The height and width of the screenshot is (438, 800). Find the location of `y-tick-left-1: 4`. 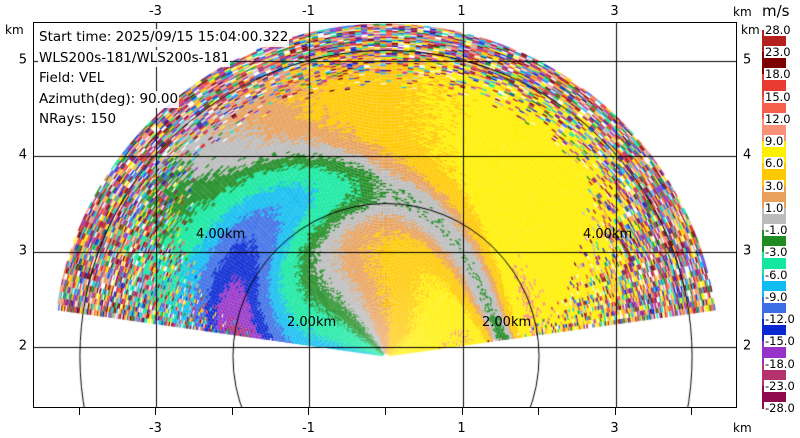

y-tick-left-1: 4 is located at coordinates (22, 155).